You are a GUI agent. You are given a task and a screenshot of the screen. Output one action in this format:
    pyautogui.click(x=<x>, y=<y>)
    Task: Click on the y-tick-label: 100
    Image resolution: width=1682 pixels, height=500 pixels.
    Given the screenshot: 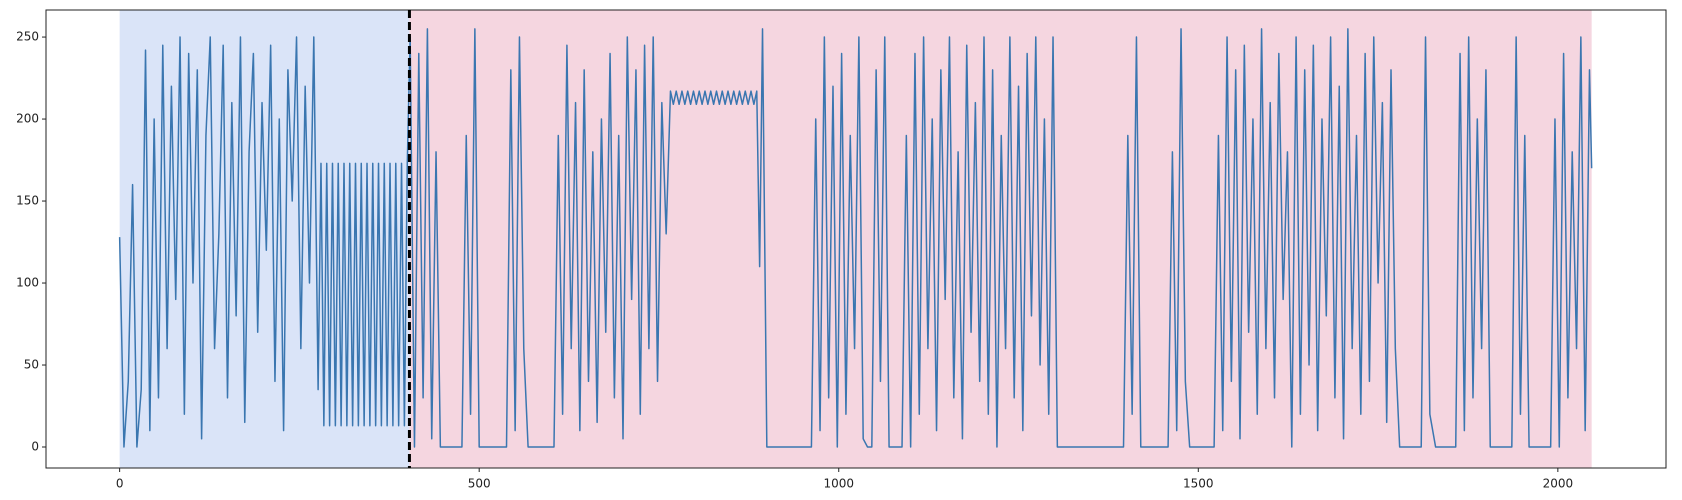 What is the action you would take?
    pyautogui.click(x=27, y=283)
    